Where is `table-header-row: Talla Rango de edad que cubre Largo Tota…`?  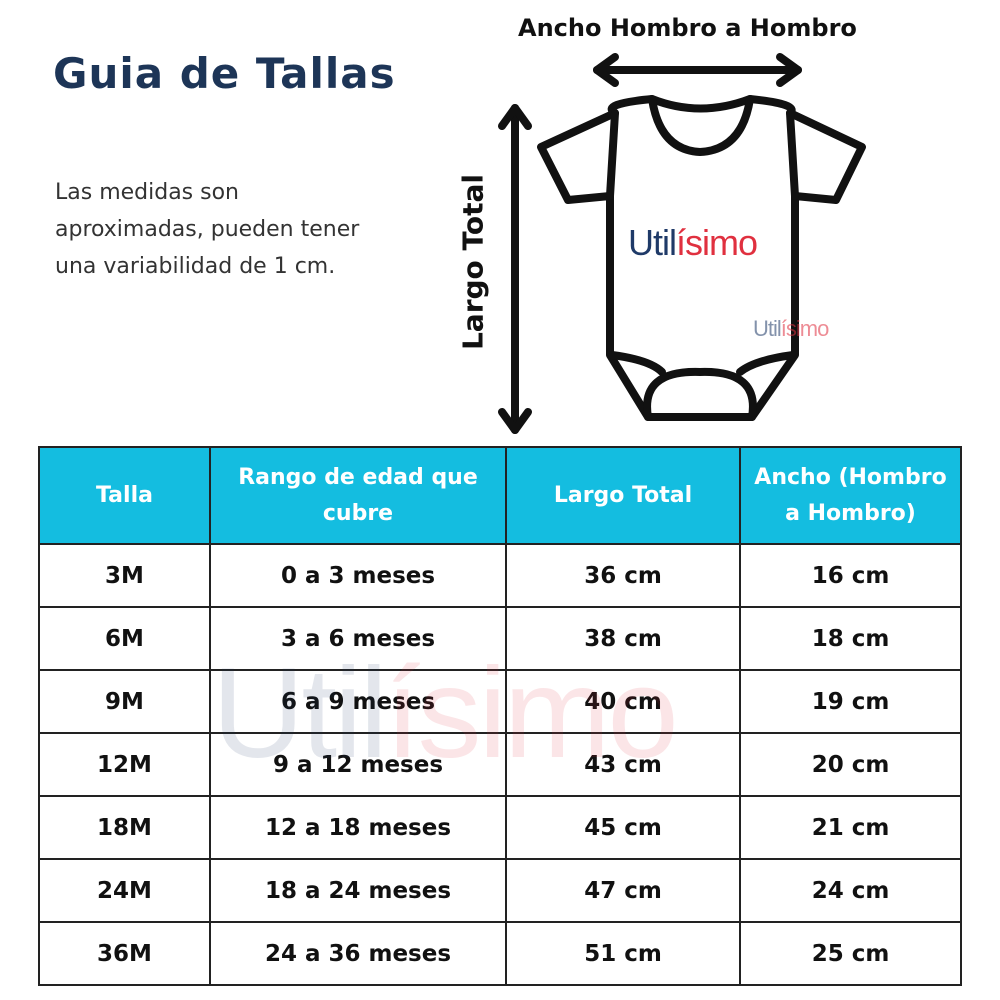
table-header-row: Talla Rango de edad que cubre Largo Tota… is located at coordinates (500, 495).